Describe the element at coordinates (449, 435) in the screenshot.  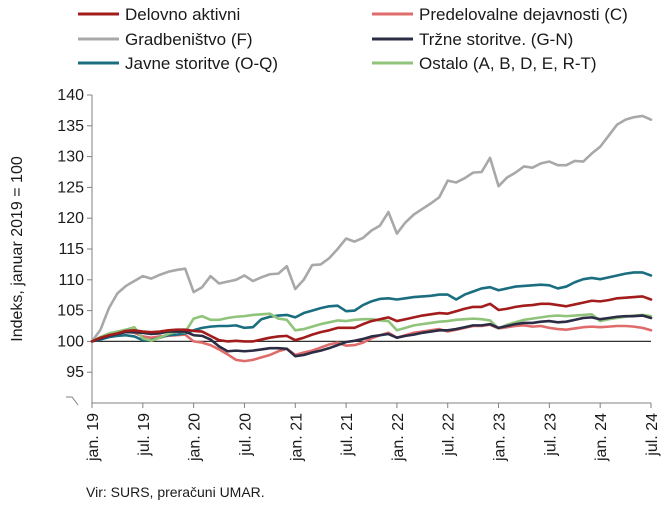
I see `x-tick-label: jul. 22` at that location.